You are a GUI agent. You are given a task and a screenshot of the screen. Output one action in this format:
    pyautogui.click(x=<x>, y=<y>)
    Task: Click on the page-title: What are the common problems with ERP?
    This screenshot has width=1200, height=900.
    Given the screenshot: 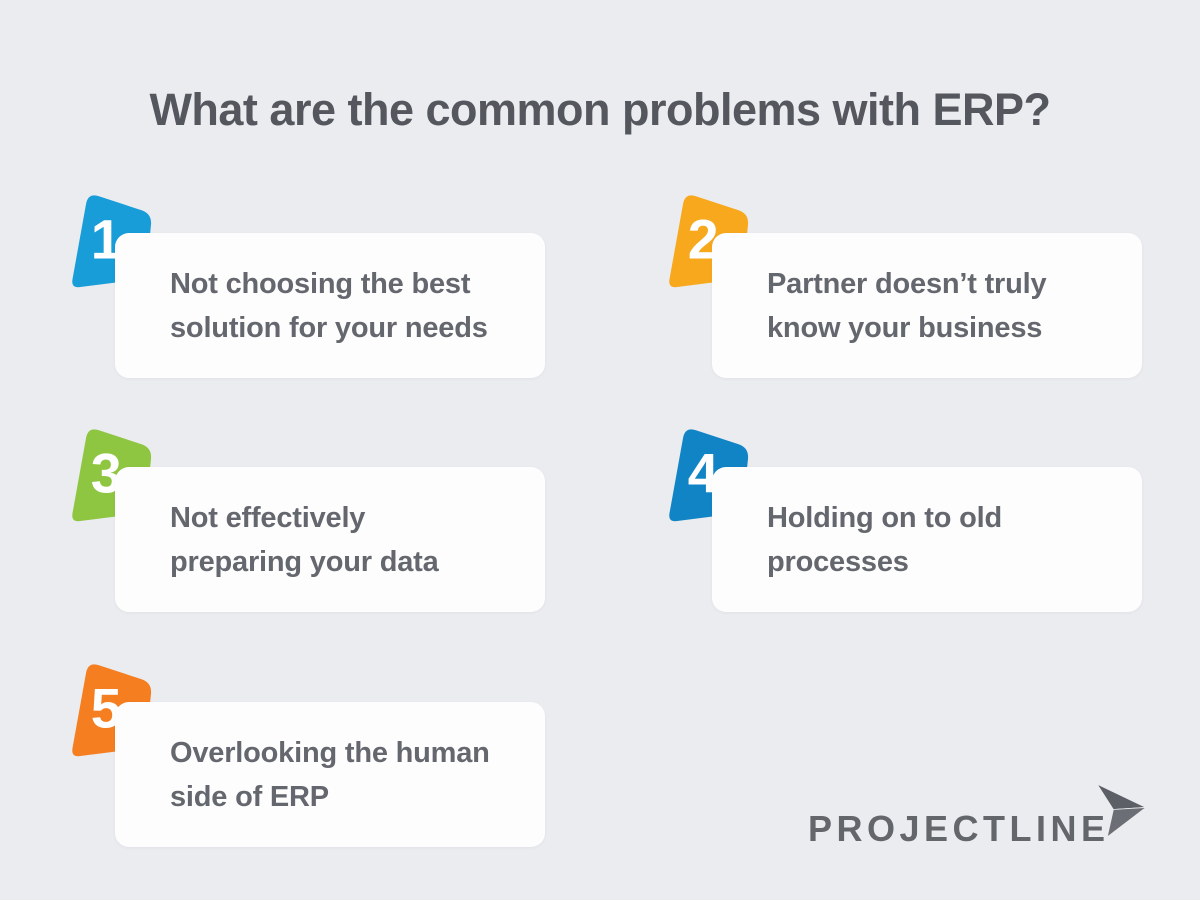 What is the action you would take?
    pyautogui.click(x=600, y=109)
    